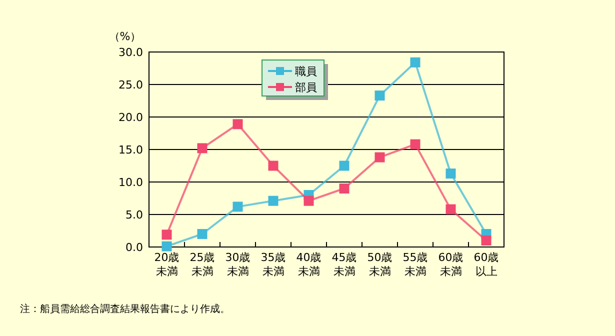 This screenshot has width=615, height=336. What do you see at coordinates (451, 264) in the screenshot?
I see `x-tick-label: 60歳未満` at bounding box center [451, 264].